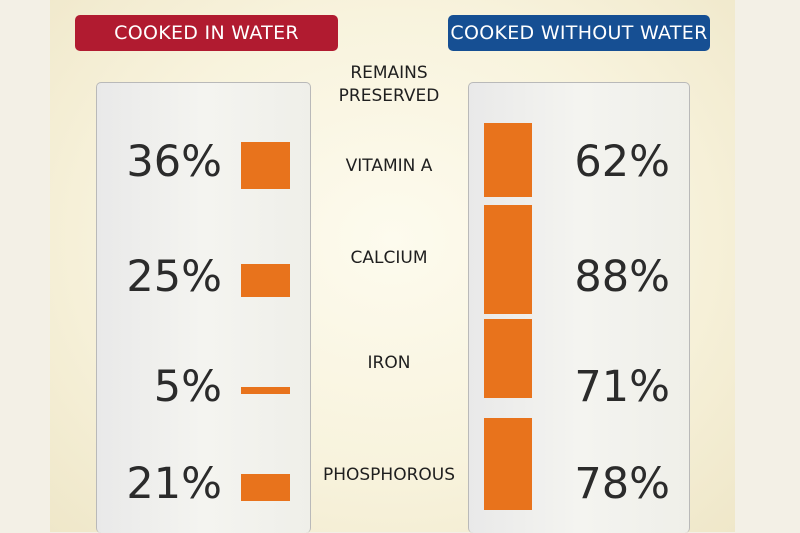 The width and height of the screenshot is (800, 533). I want to click on right-value-label: 78%, so click(622, 484).